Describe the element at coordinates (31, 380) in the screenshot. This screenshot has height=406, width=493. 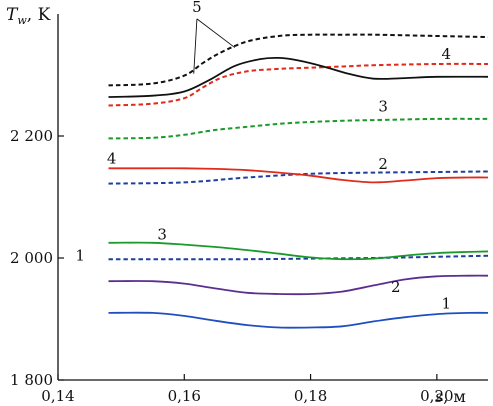
I see `y-tick-label: 1 800` at that location.